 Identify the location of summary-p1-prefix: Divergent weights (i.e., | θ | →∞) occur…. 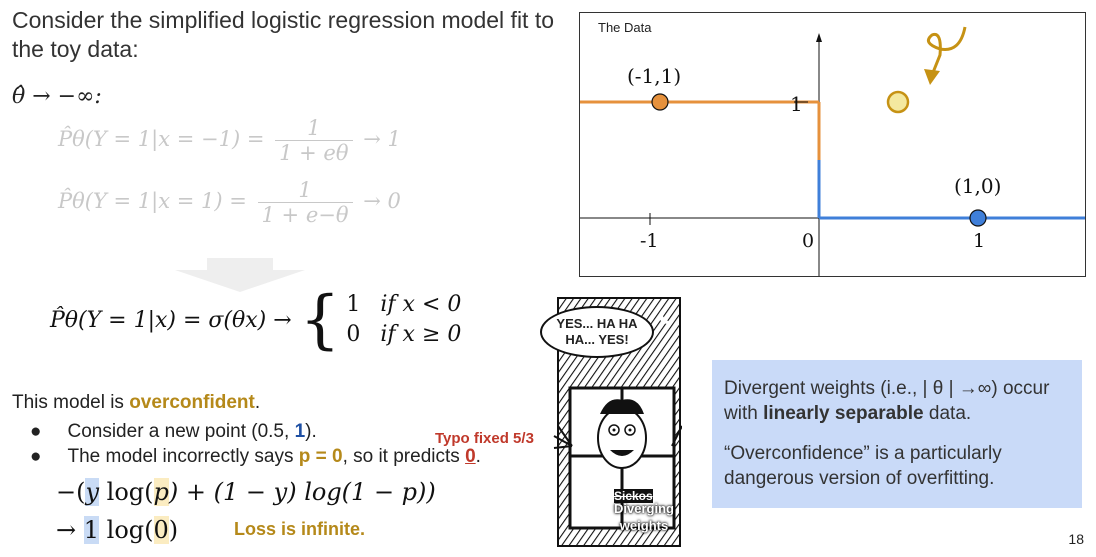
(887, 401).